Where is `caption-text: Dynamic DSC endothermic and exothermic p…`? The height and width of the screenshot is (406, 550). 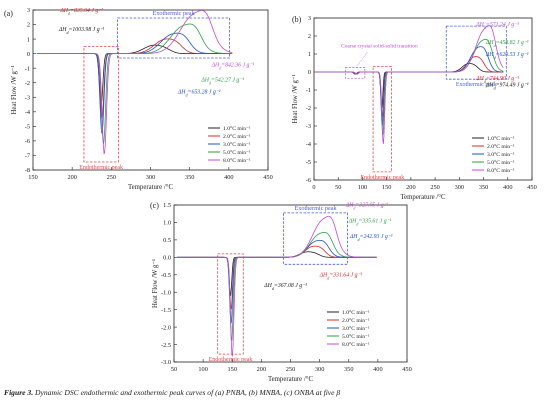 caption-text: Dynamic DSC endothermic and exothermic p… is located at coordinates (187, 392).